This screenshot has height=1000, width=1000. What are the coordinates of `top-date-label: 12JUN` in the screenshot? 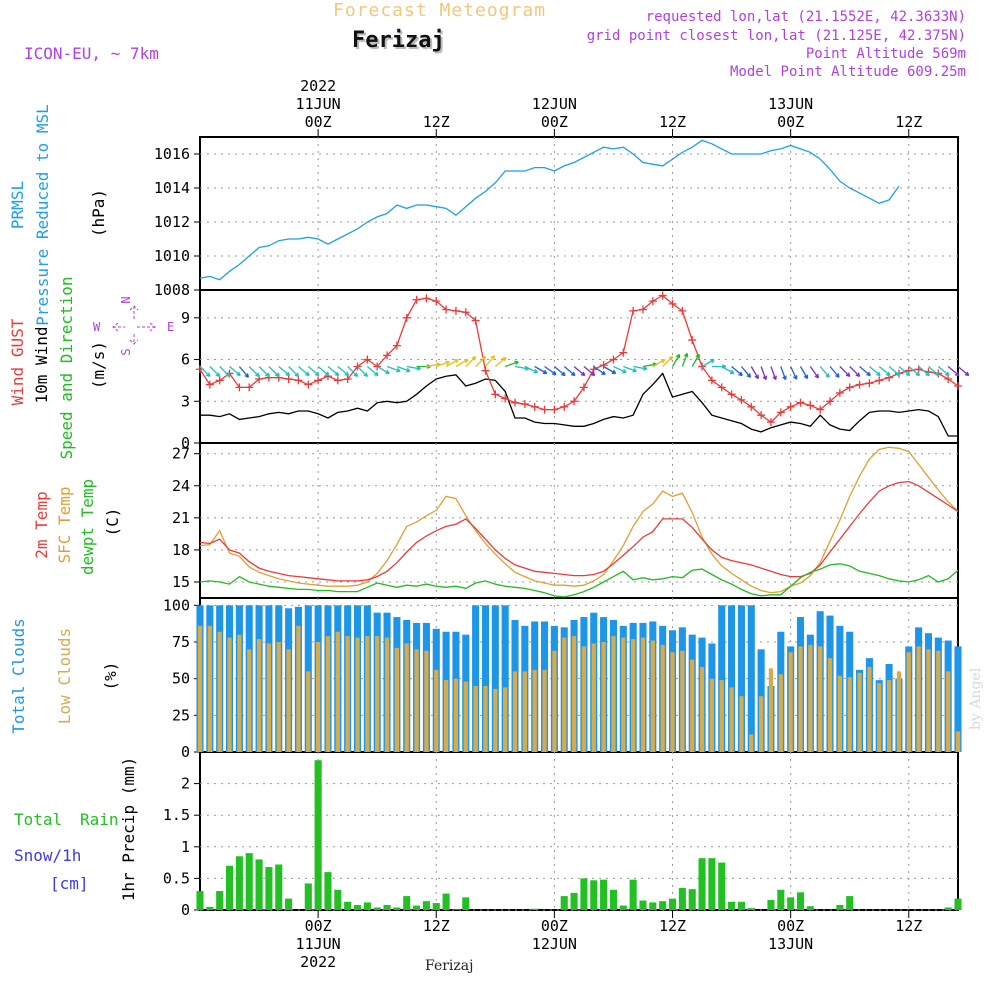 It's located at (554, 104).